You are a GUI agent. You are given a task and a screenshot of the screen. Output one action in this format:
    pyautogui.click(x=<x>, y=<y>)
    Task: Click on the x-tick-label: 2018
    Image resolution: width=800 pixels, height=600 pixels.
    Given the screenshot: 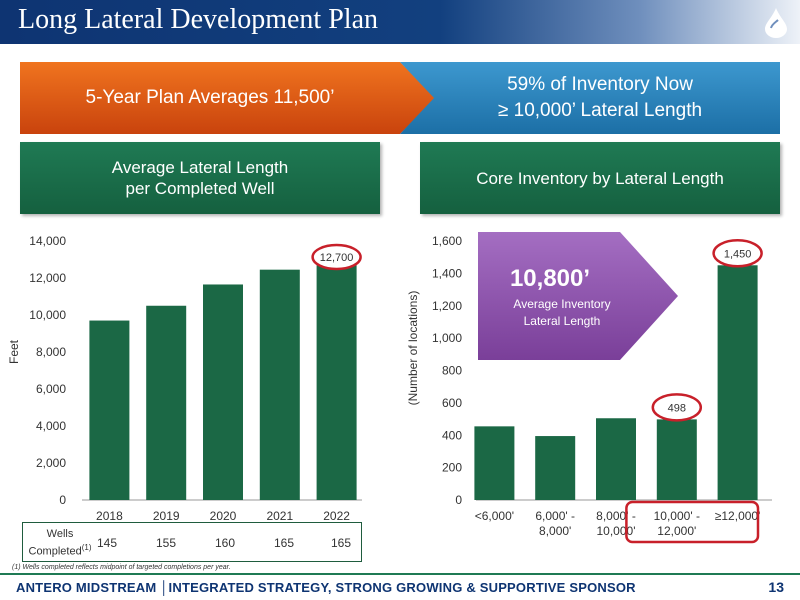 What is the action you would take?
    pyautogui.click(x=109, y=516)
    